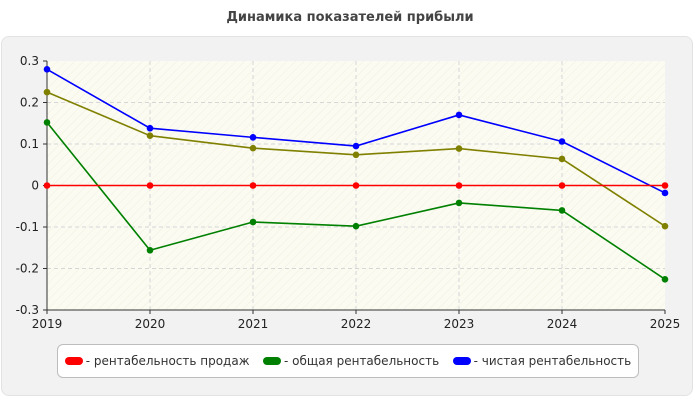 The width and height of the screenshot is (700, 400). Describe the element at coordinates (27, 269) in the screenshot. I see `y-tick-label: -0.2` at that location.